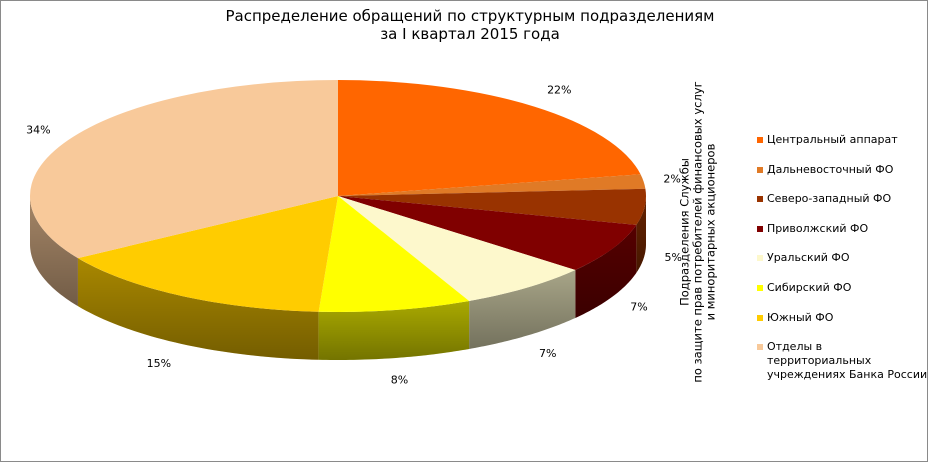  I want to click on legend-label-6: Сибирский ФО, so click(809, 287).